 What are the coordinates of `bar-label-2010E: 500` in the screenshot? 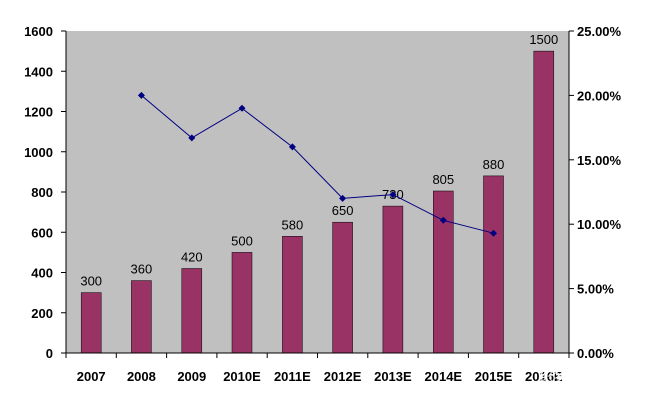 It's located at (242, 240).